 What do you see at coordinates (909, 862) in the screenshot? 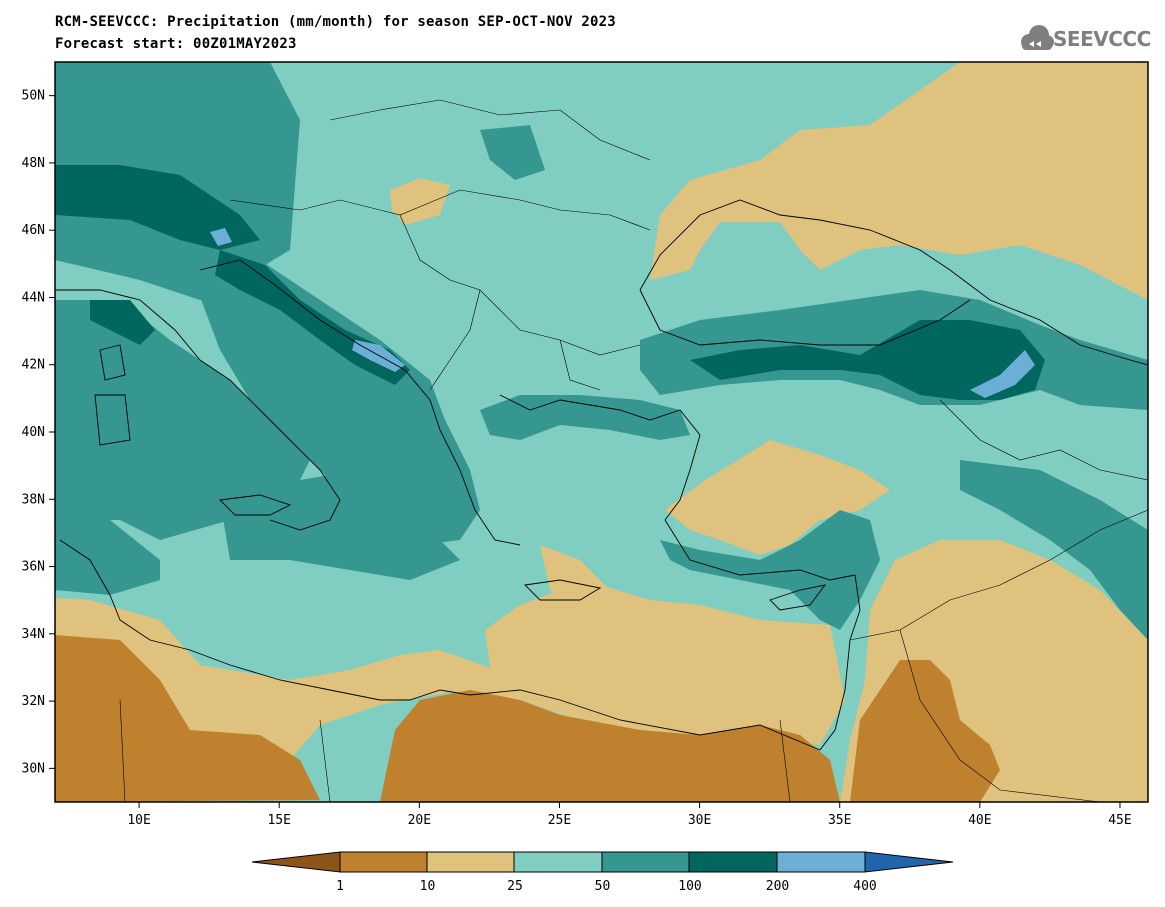
I see `colorbar-triangle-high` at bounding box center [909, 862].